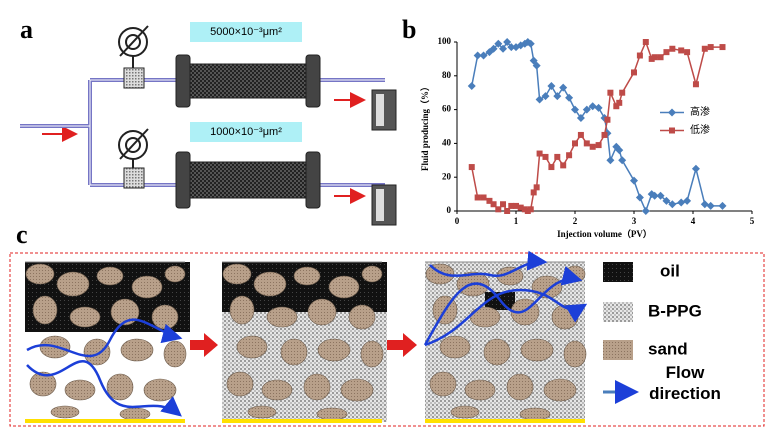 This screenshot has width=774, height=430. I want to click on x-tick-label: 3, so click(634, 221).